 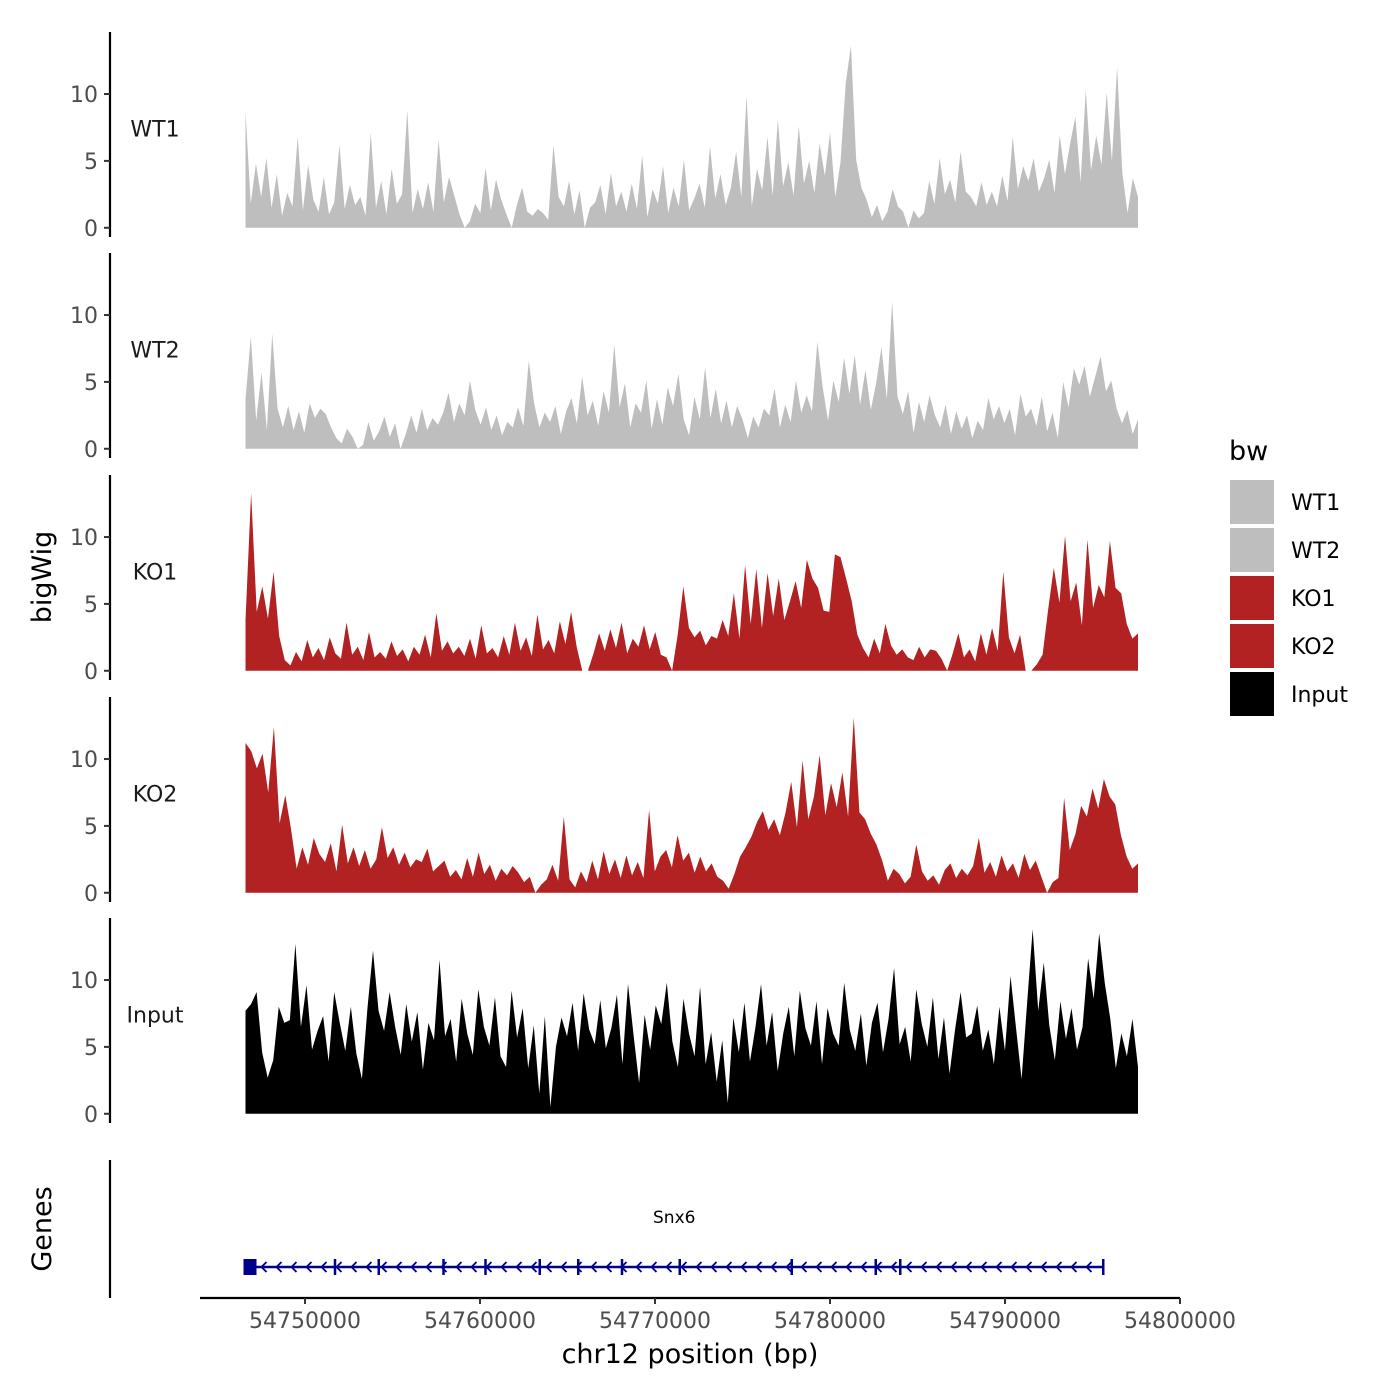 I want to click on legend-label-wt2: WT2, so click(x=1315, y=551).